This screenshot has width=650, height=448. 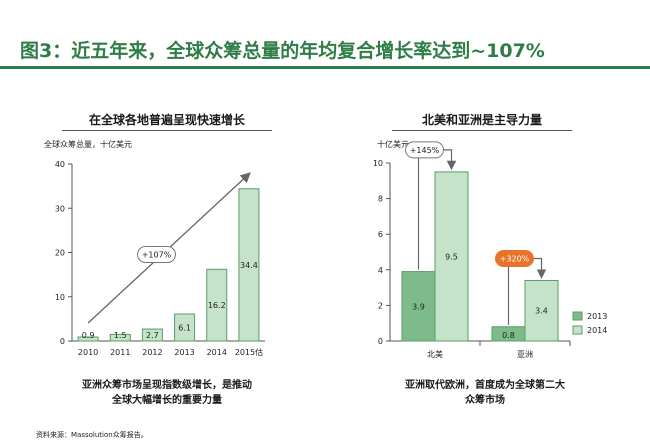 What do you see at coordinates (152, 352) in the screenshot?
I see `left-x-tick-label: 2012` at bounding box center [152, 352].